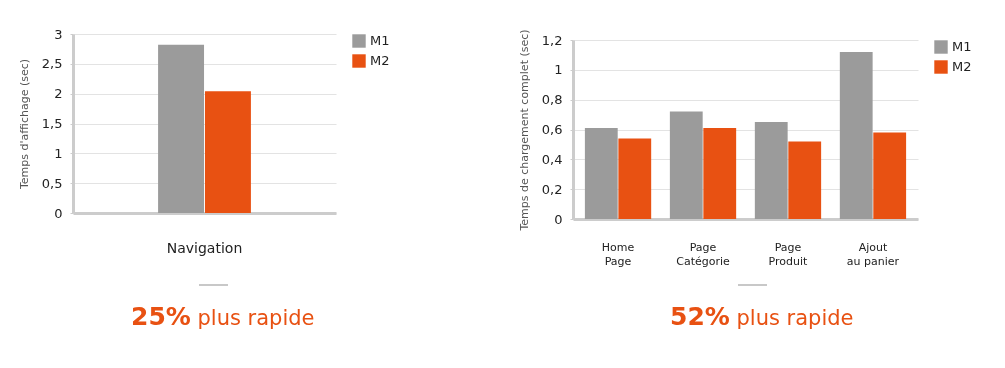  Describe the element at coordinates (52, 123) in the screenshot. I see `y-tick-label: 1,5` at that location.